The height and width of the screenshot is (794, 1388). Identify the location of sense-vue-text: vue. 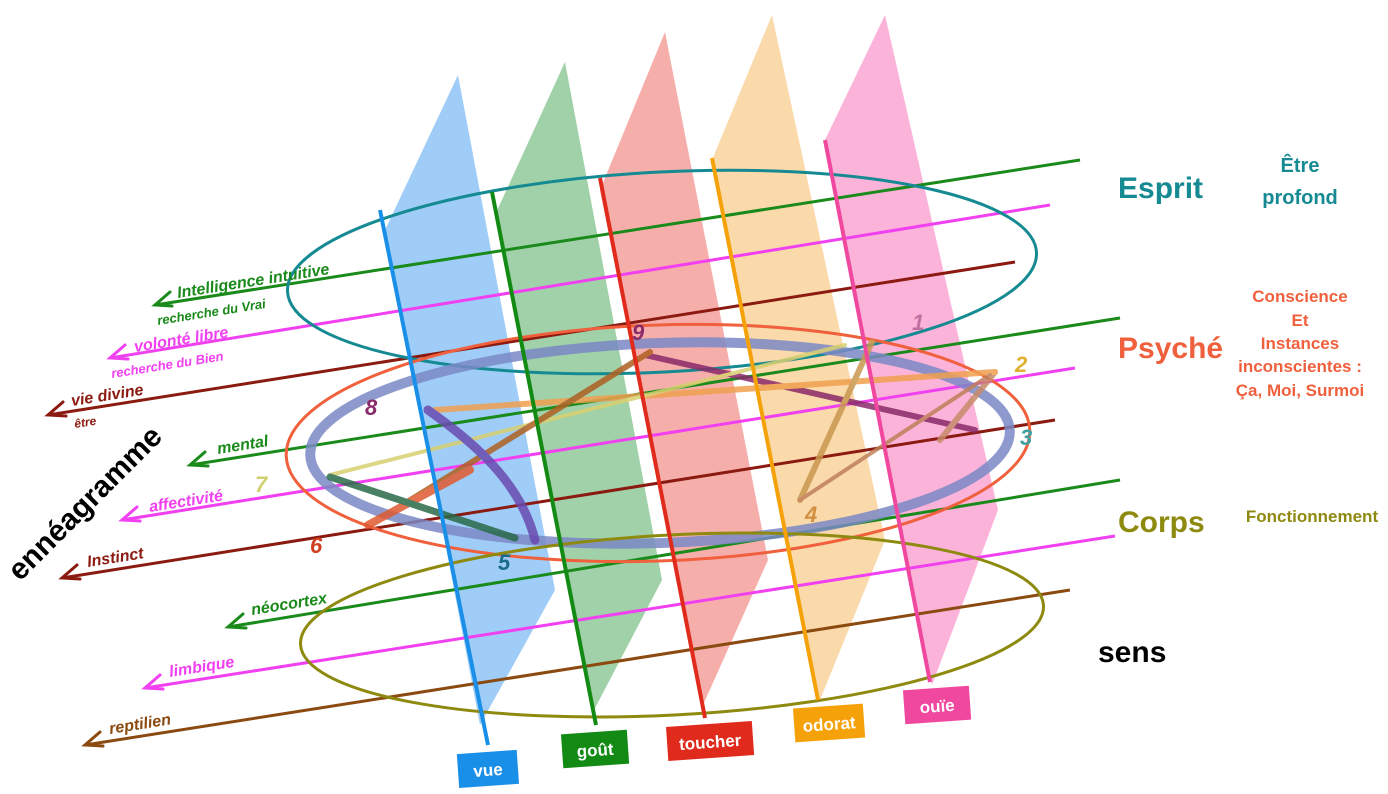
(488, 770).